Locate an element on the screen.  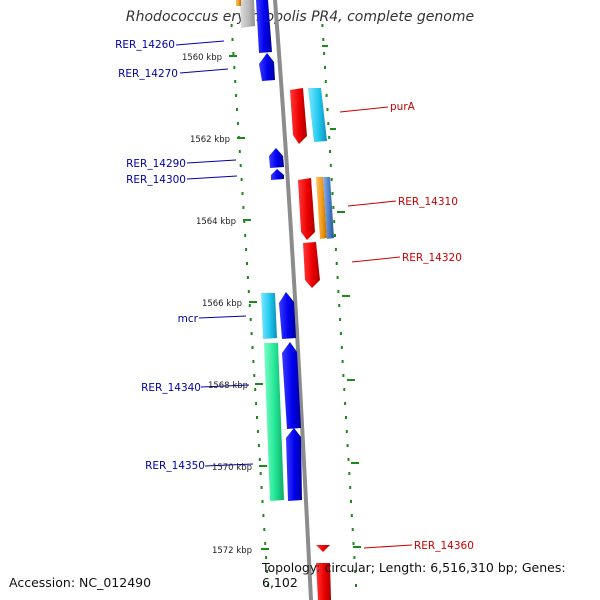
gene-label-mcr: mcr is located at coordinates (188, 319).